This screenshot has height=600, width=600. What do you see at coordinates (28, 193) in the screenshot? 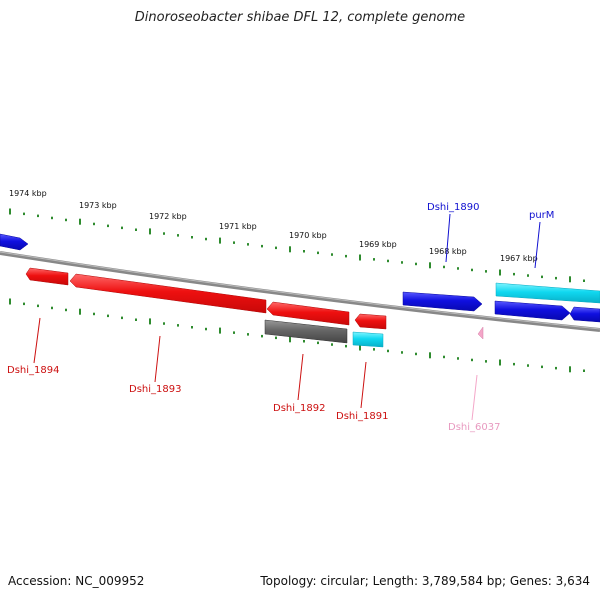
I see `scale-label: 1974 kbp` at bounding box center [28, 193].